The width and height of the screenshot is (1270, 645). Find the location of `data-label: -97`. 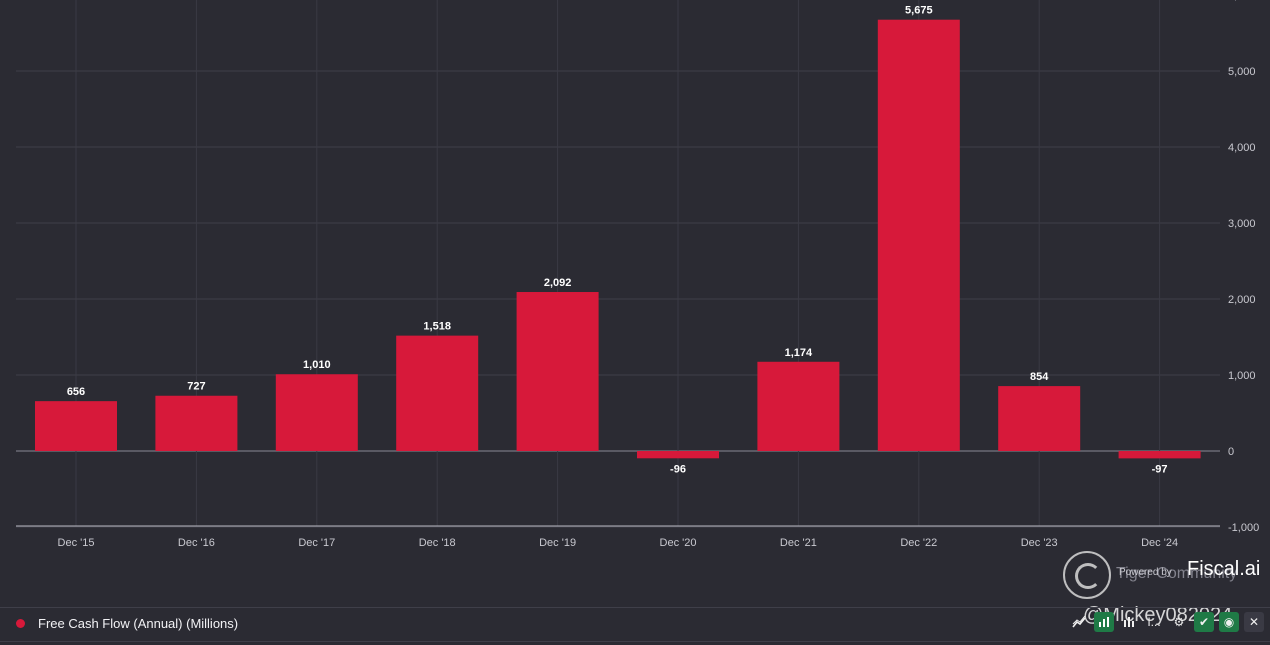

data-label: -97 is located at coordinates (1160, 469).